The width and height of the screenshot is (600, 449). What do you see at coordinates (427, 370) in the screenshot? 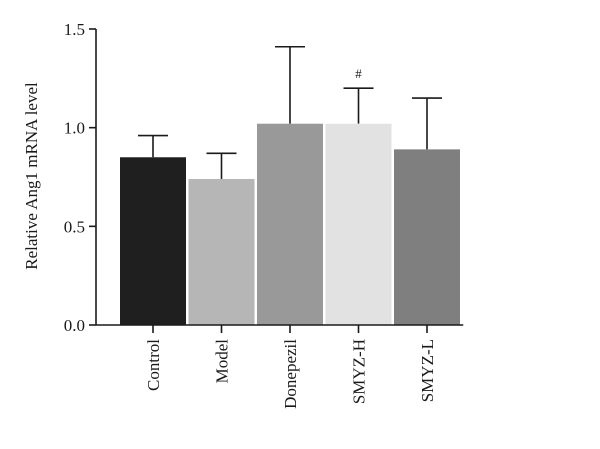
I see `x-tick-label: SMYZ-L` at bounding box center [427, 370].